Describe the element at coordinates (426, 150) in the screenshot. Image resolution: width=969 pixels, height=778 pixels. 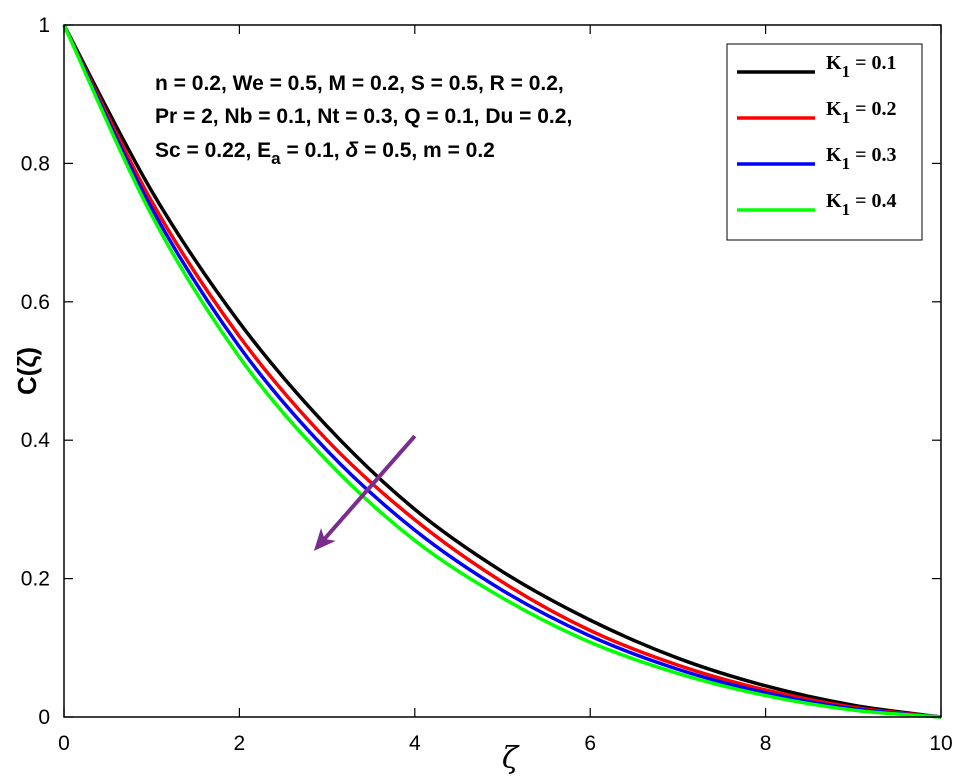
I see `annotation-rest: = 0.5, m = 0.2` at that location.